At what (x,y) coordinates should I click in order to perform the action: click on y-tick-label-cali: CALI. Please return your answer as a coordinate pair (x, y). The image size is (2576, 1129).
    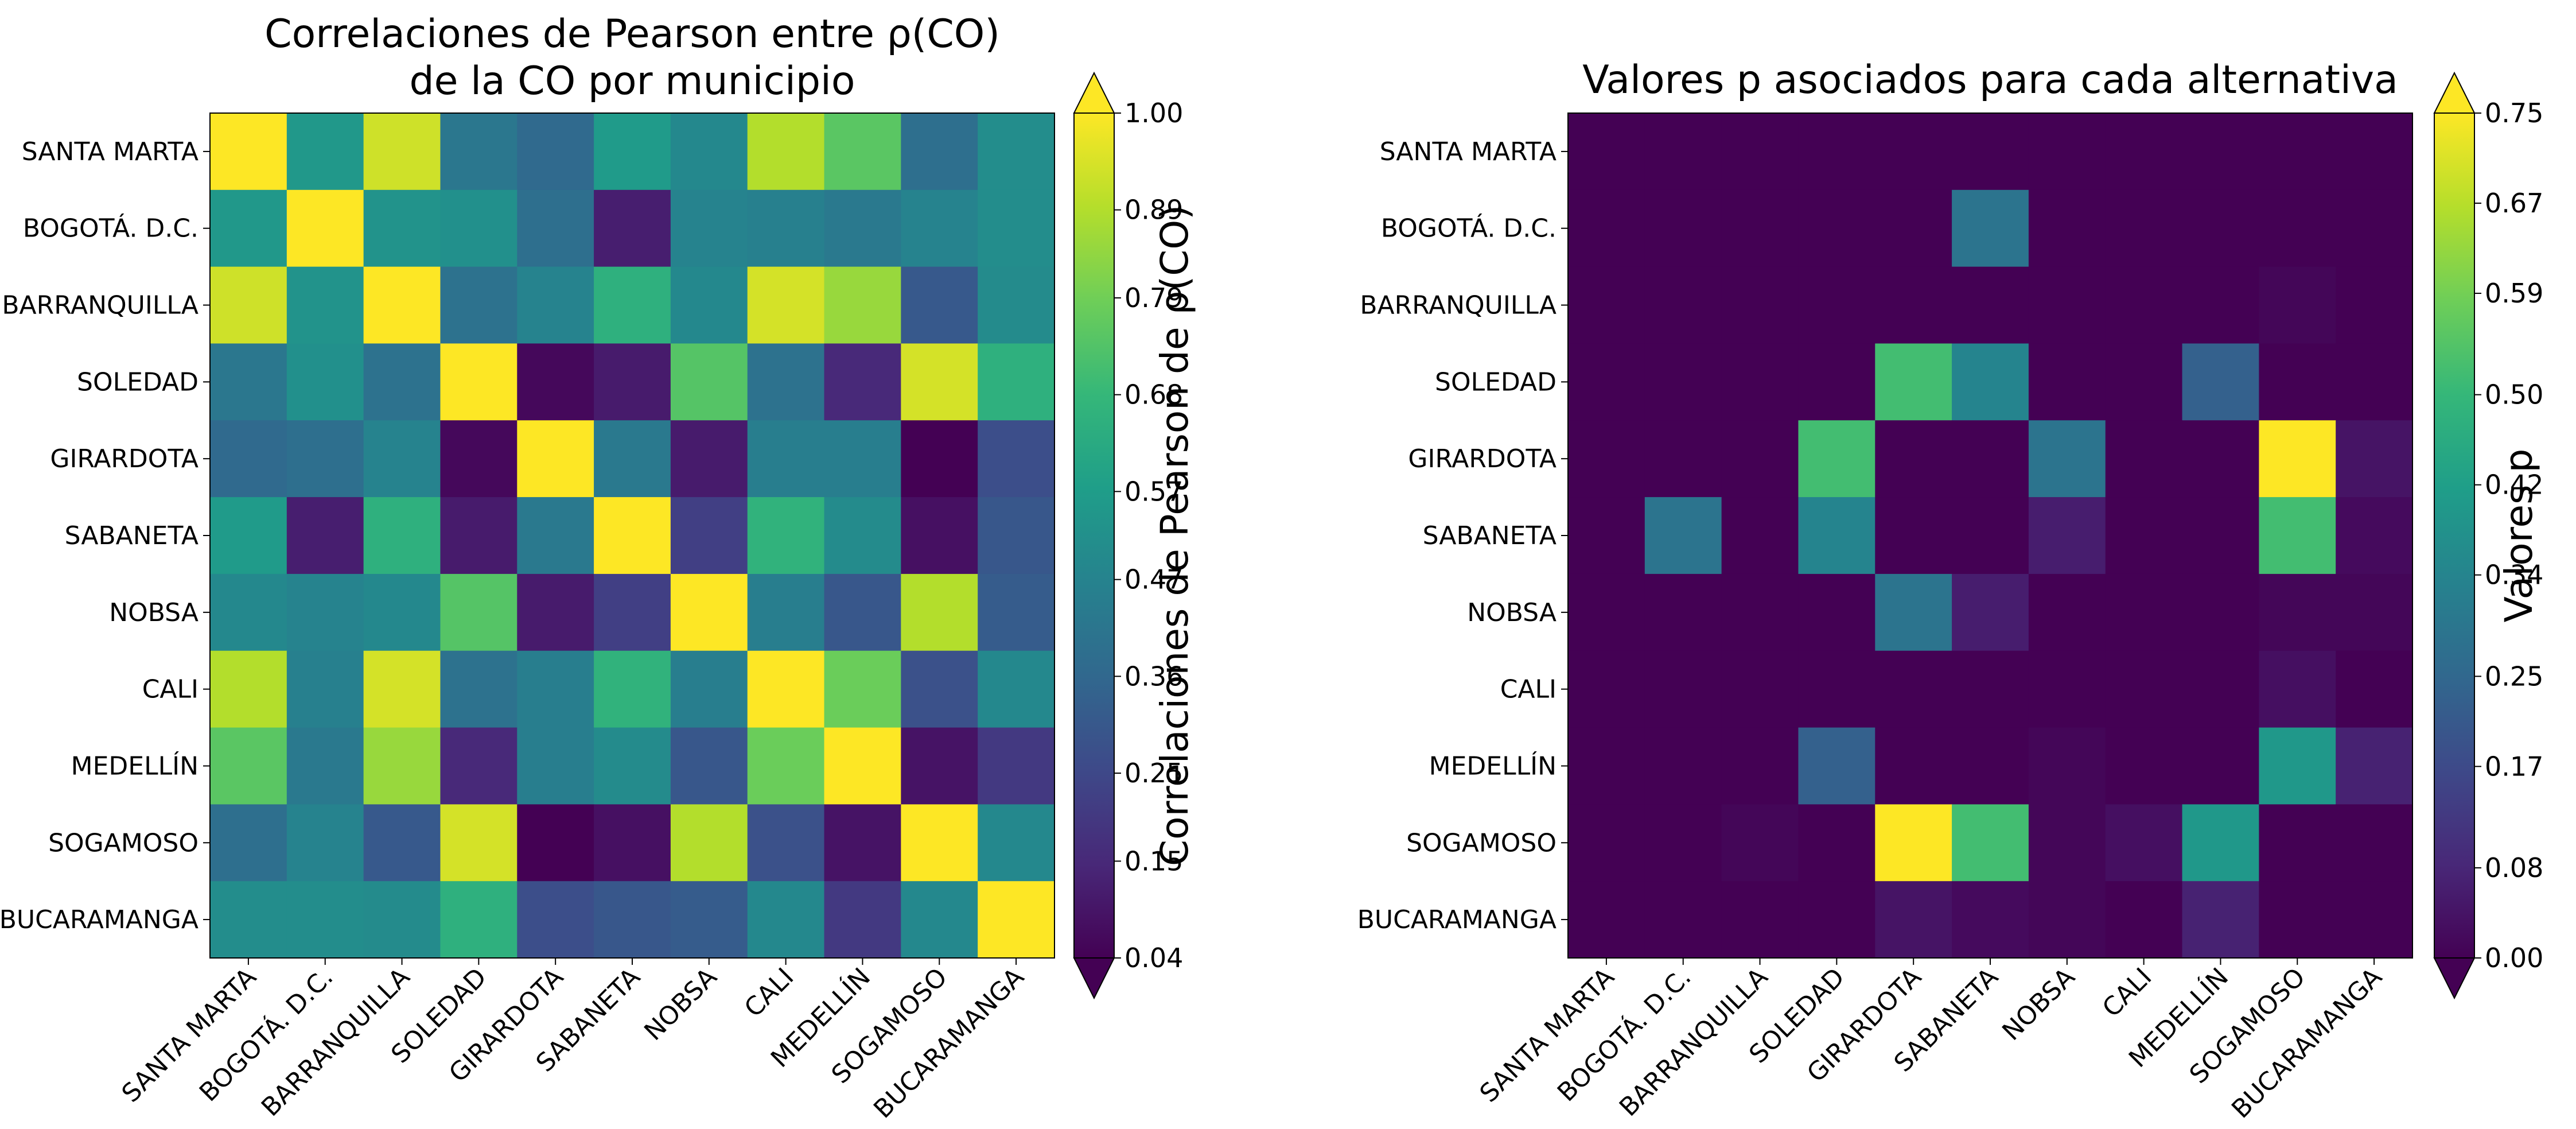
    Looking at the image, I should click on (170, 689).